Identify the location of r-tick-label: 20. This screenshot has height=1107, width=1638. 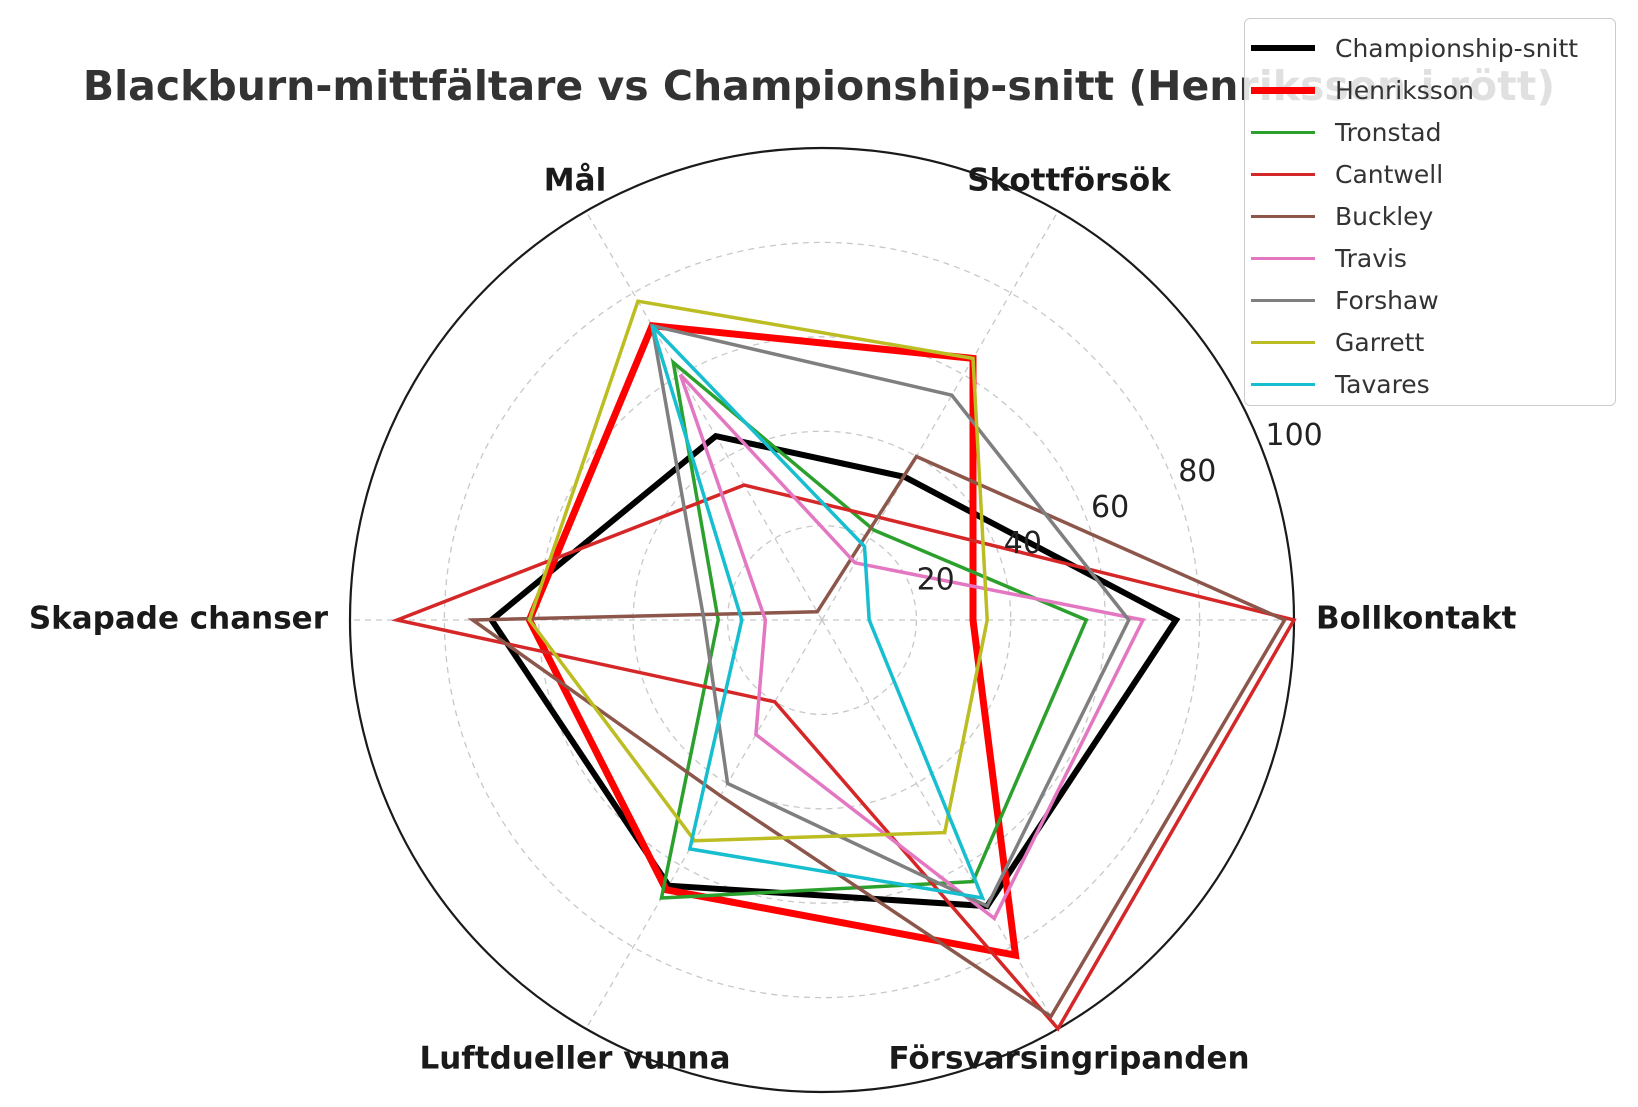
(936, 579).